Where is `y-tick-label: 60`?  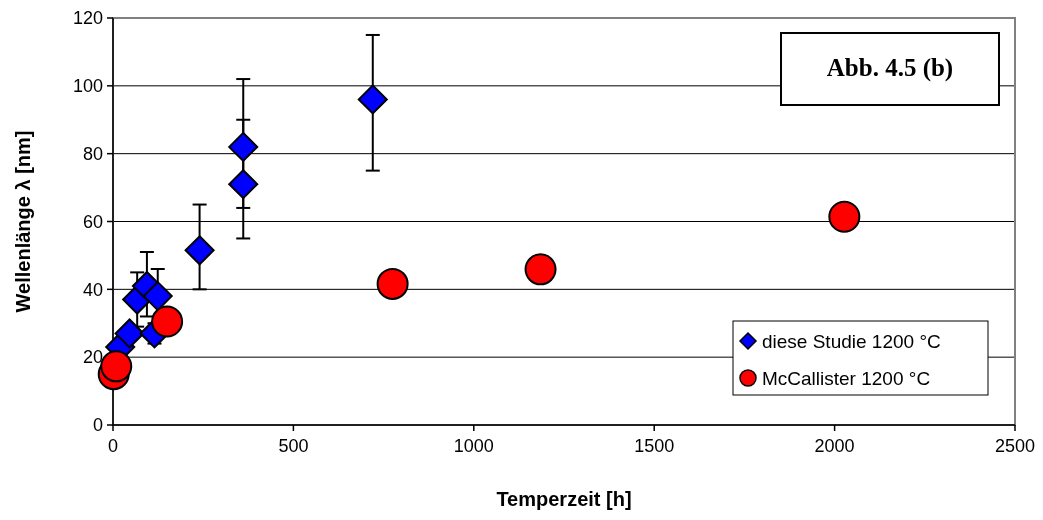 y-tick-label: 60 is located at coordinates (92, 221).